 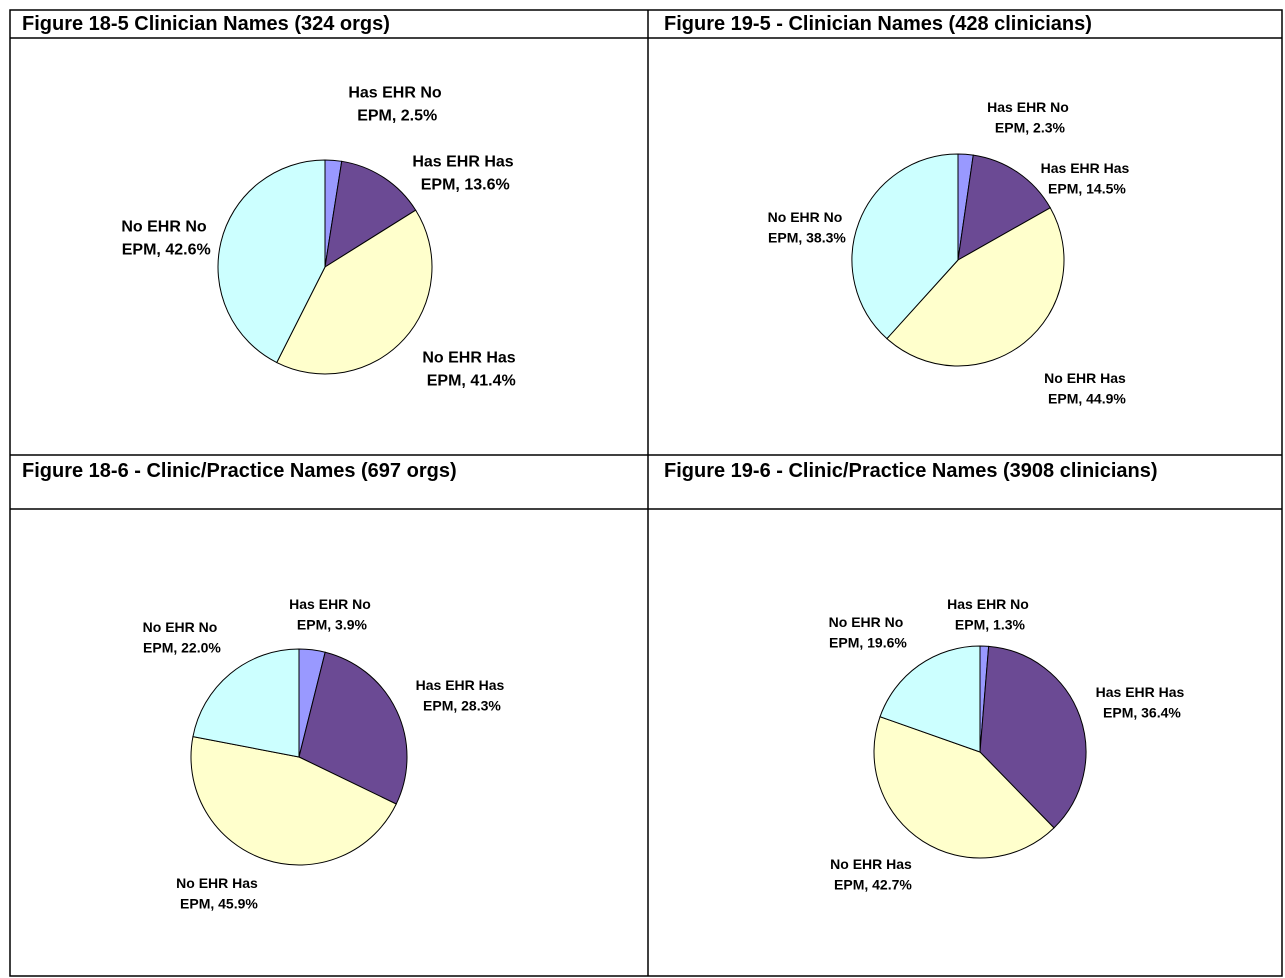 What do you see at coordinates (1085, 178) in the screenshot?
I see `data-label: Has EHR Has EPM, 14.5%` at bounding box center [1085, 178].